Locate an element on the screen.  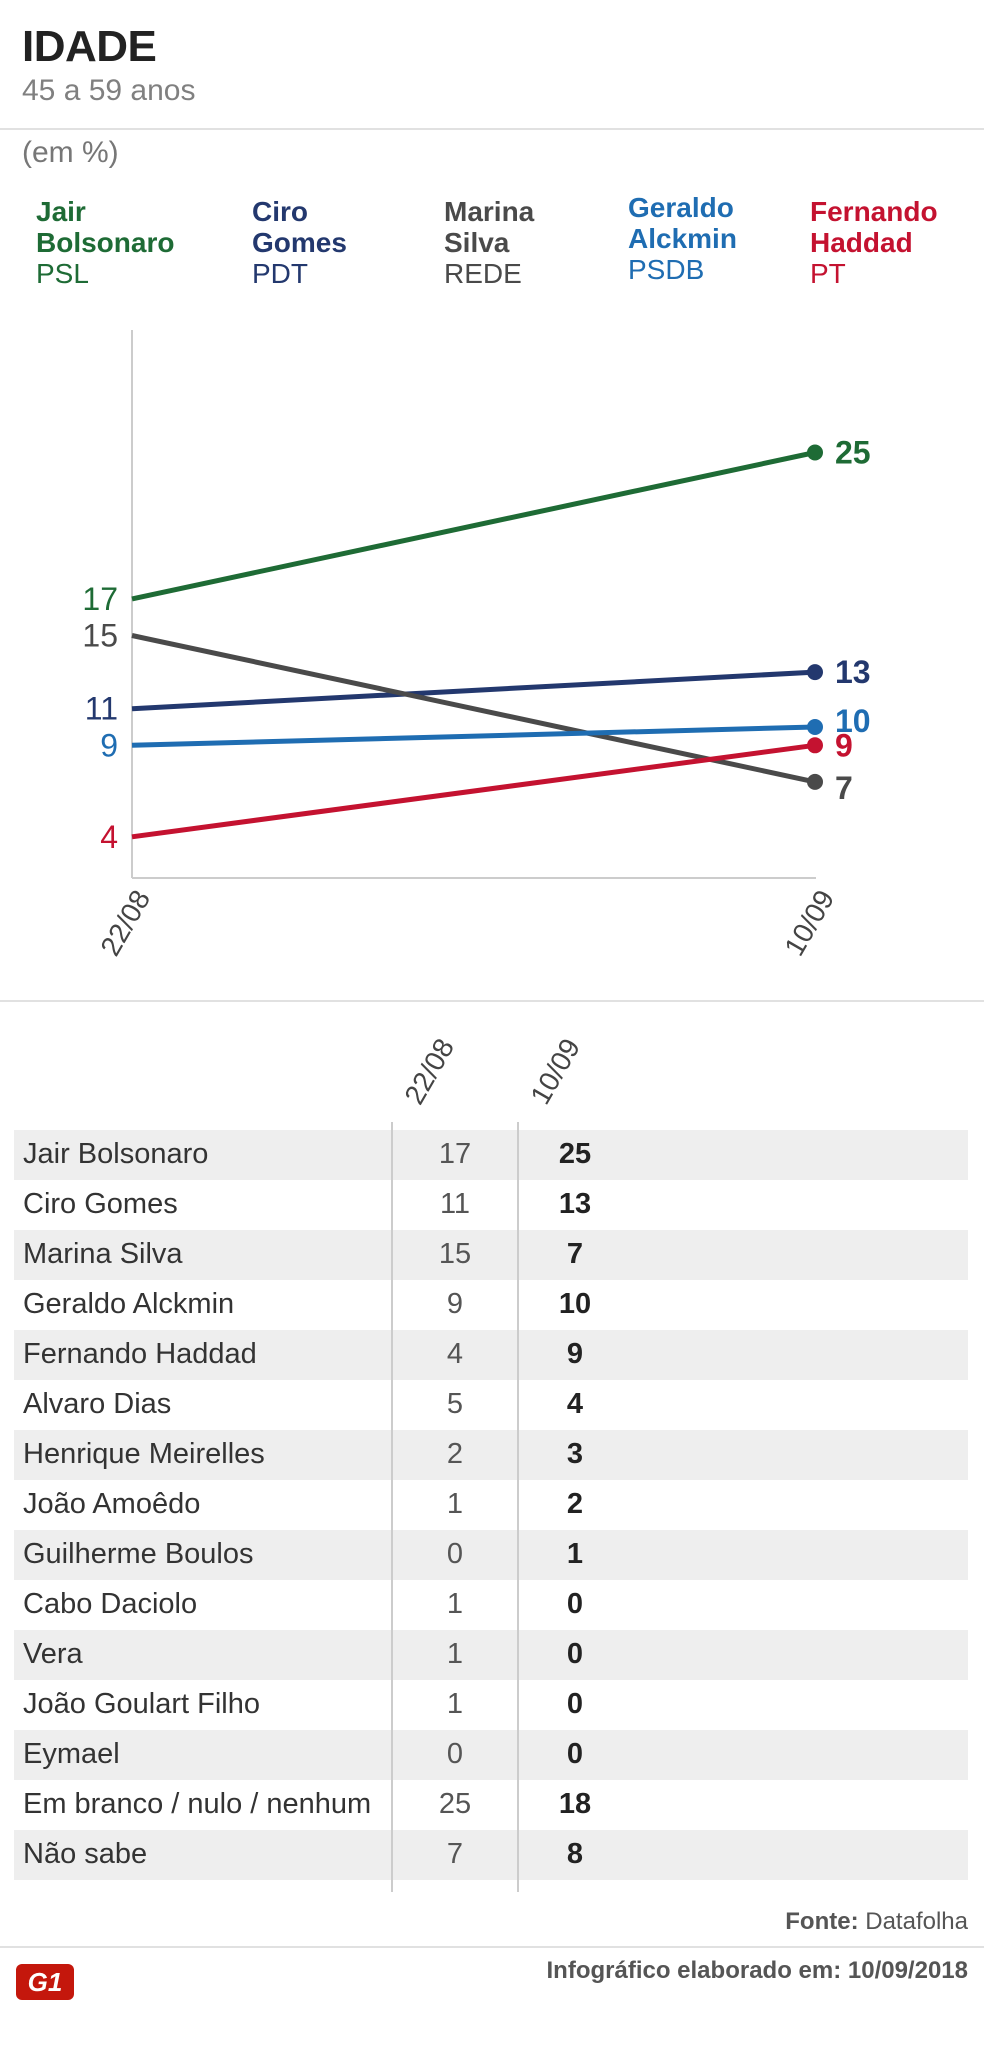
source-label: Fonte: is located at coordinates (822, 1921).